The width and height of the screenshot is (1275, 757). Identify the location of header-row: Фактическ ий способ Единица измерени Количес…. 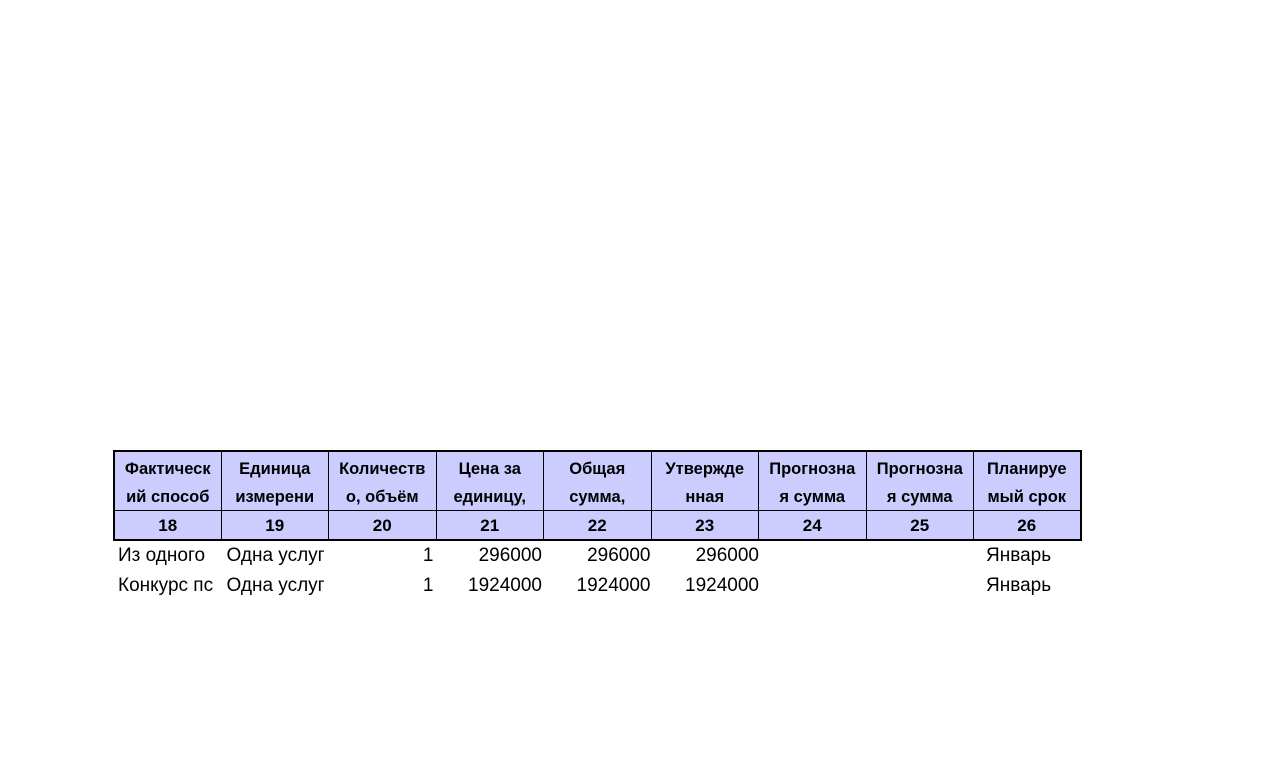
(601, 480).